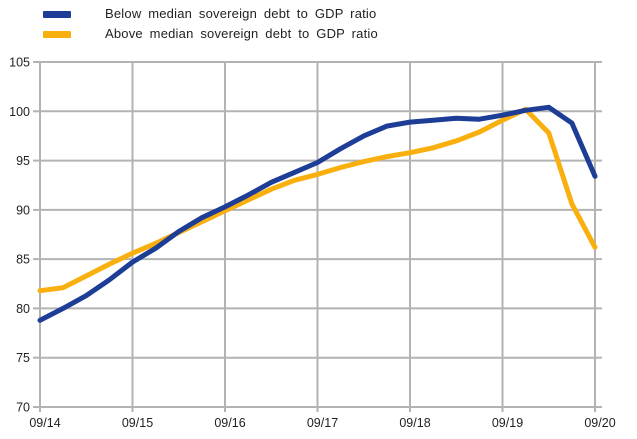 Image resolution: width=637 pixels, height=439 pixels. I want to click on y-tick-label: 90, so click(23, 210).